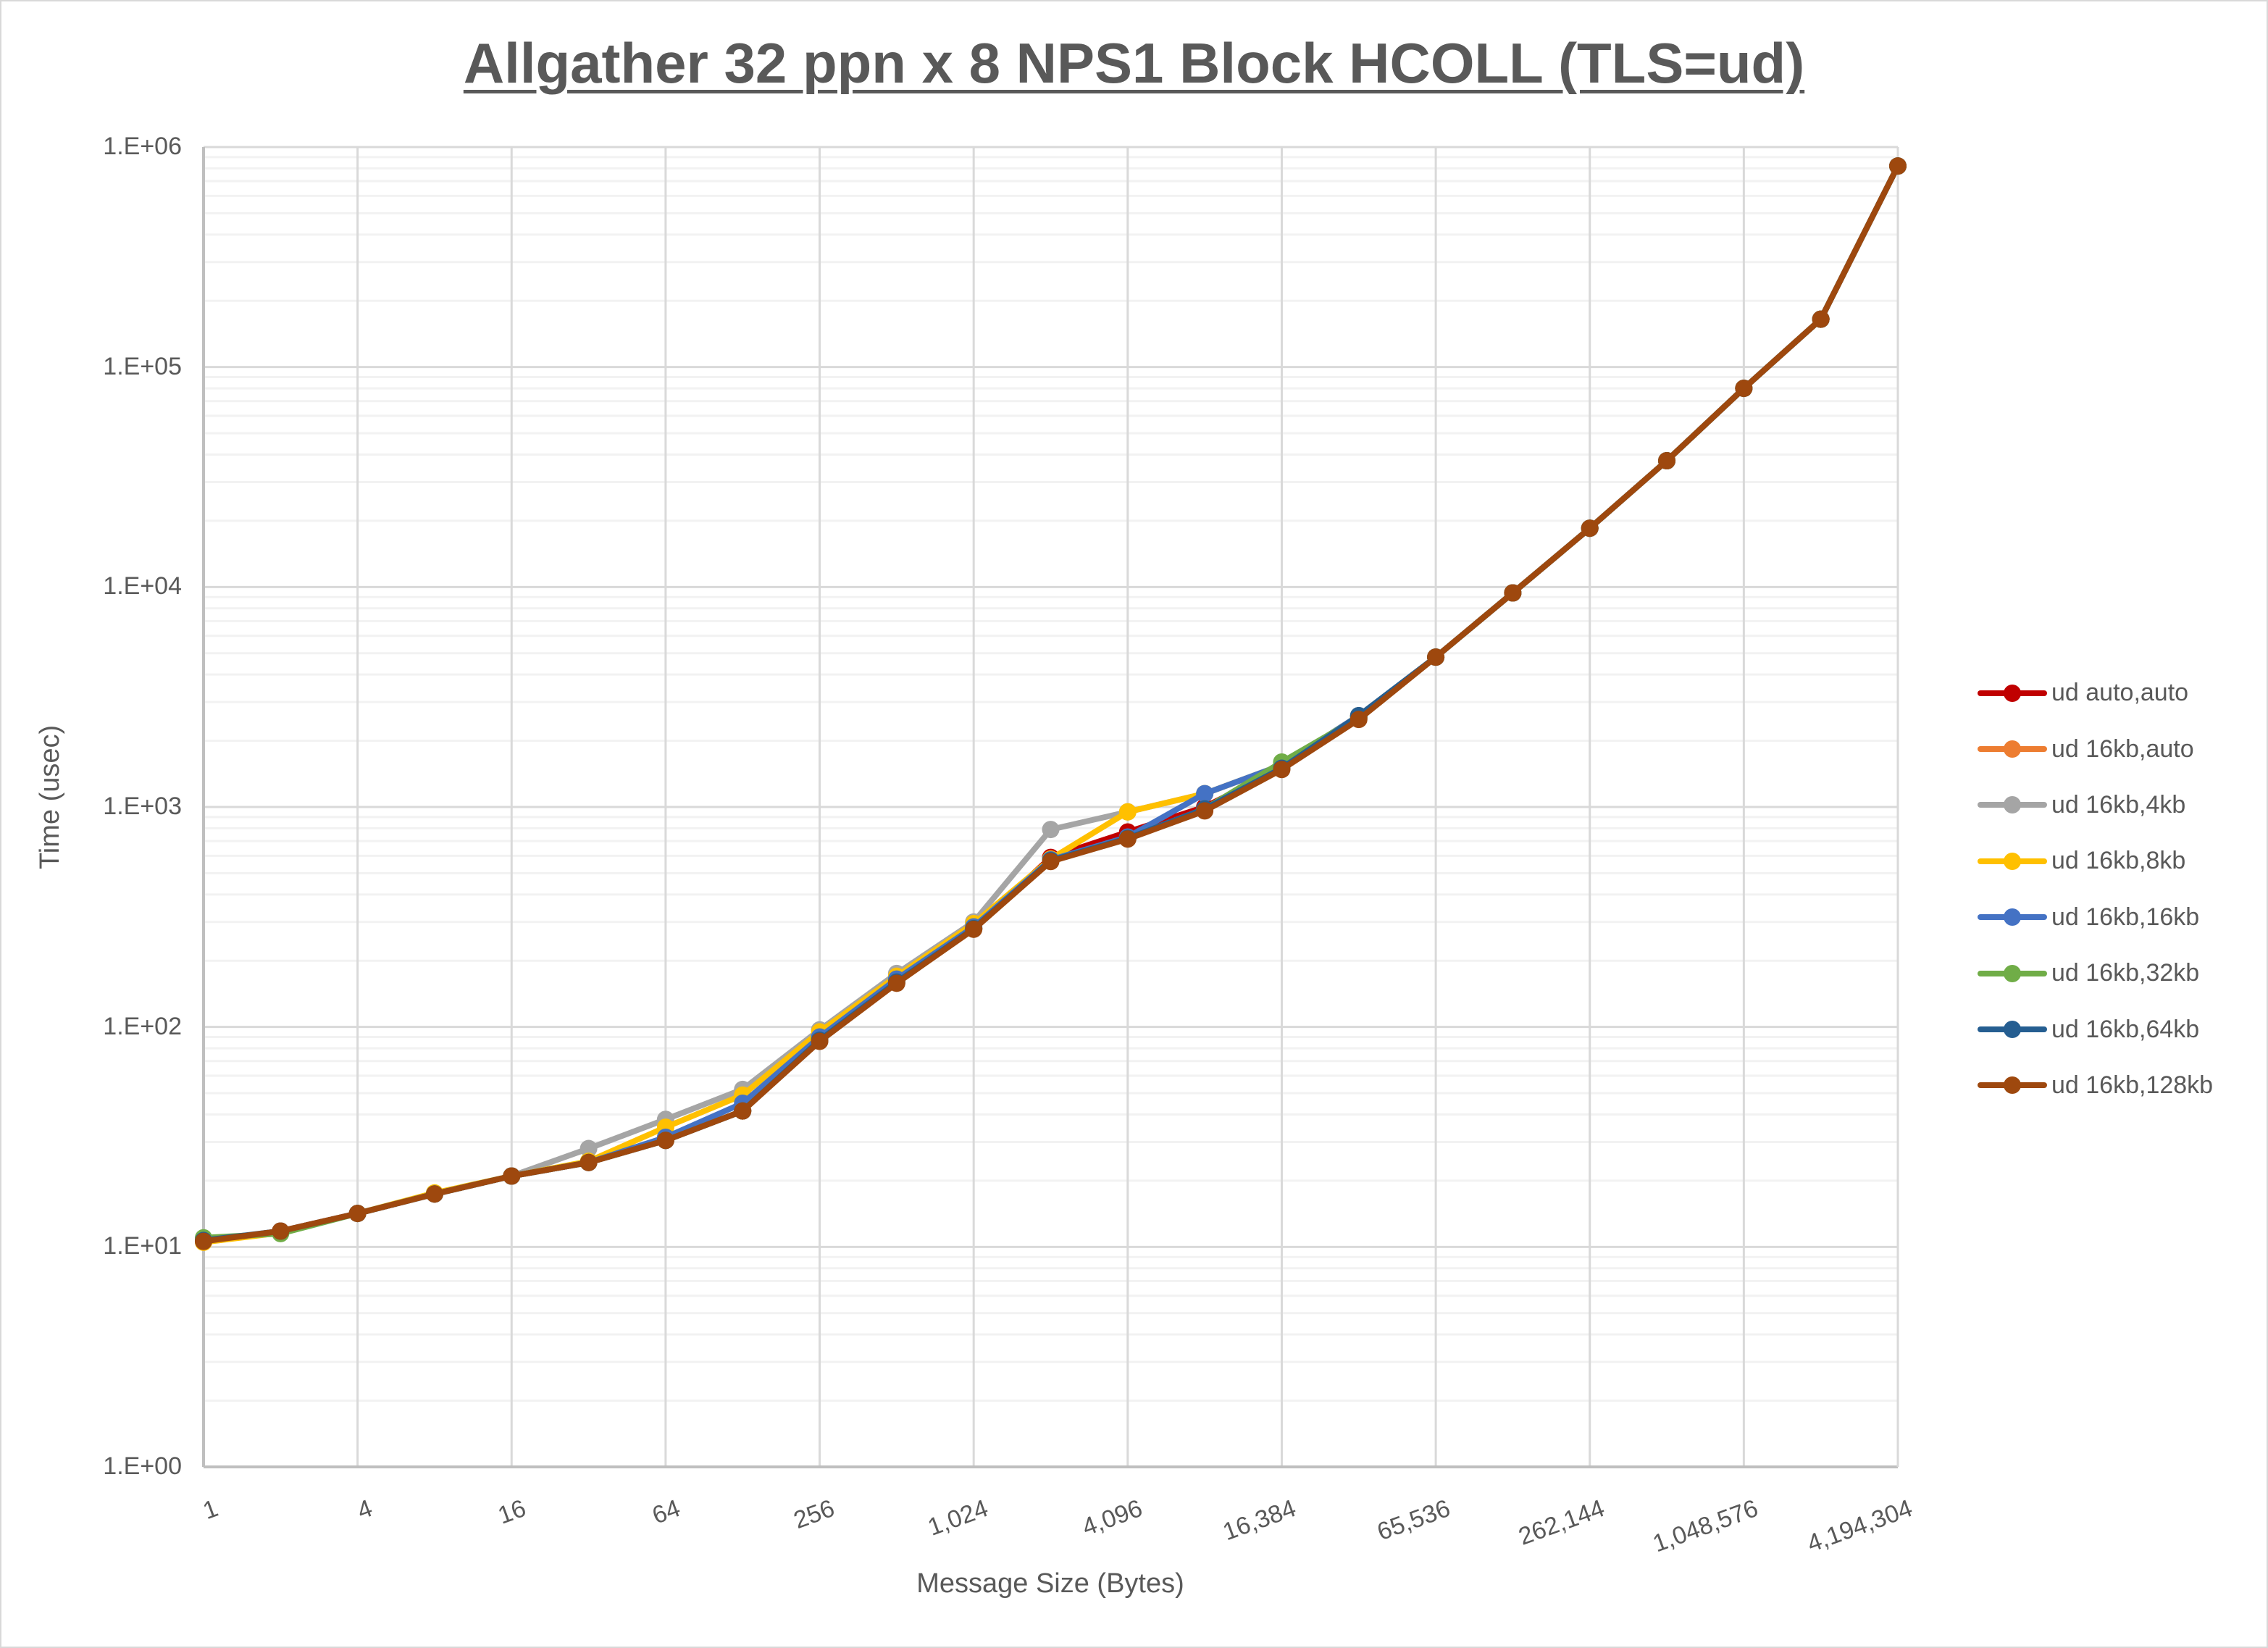  I want to click on legend-label: ud 16kb,8kb, so click(2118, 861).